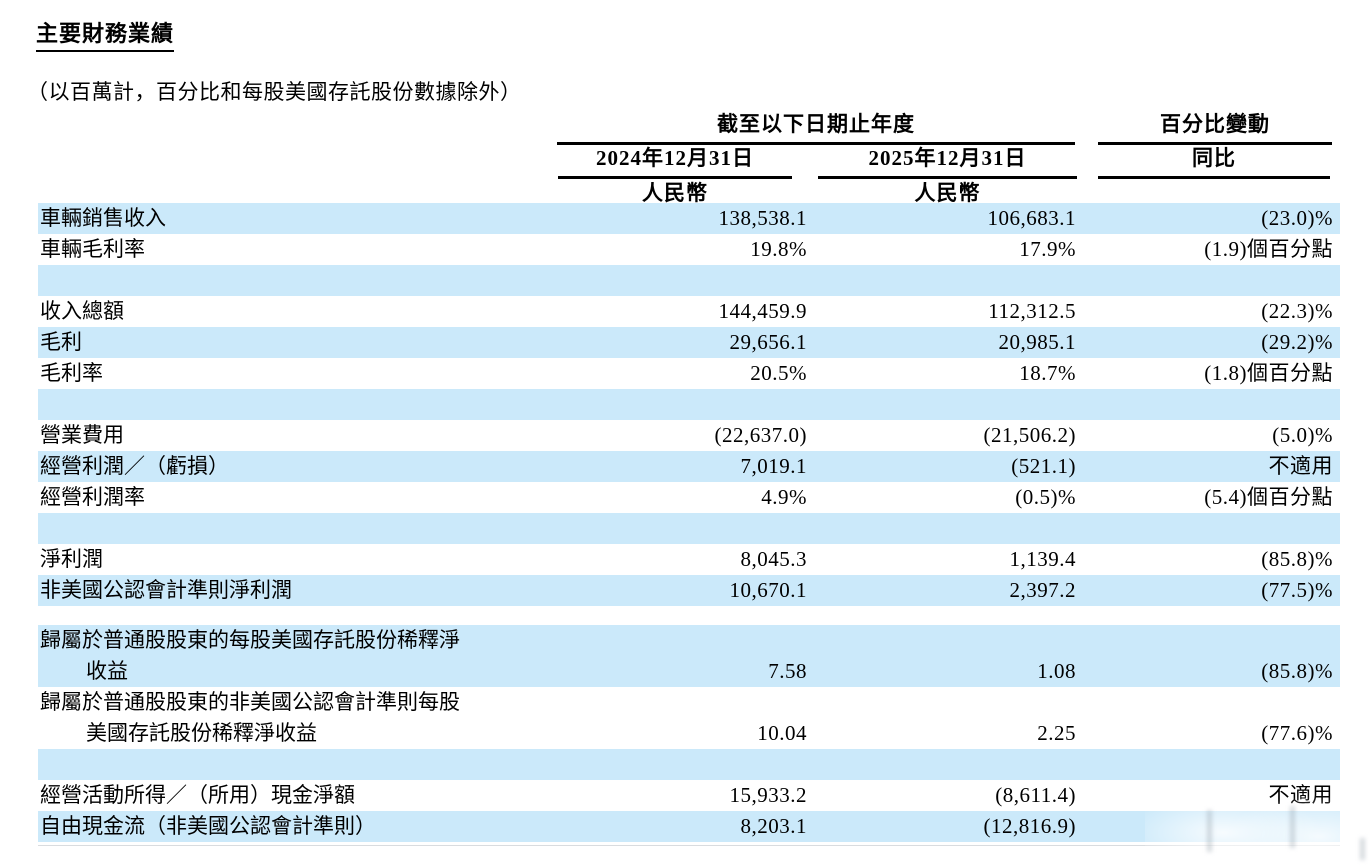  Describe the element at coordinates (298, 656) in the screenshot. I see `row-label: 歸屬於普通股股東的每股美國存託股份稀釋淨收益` at that location.